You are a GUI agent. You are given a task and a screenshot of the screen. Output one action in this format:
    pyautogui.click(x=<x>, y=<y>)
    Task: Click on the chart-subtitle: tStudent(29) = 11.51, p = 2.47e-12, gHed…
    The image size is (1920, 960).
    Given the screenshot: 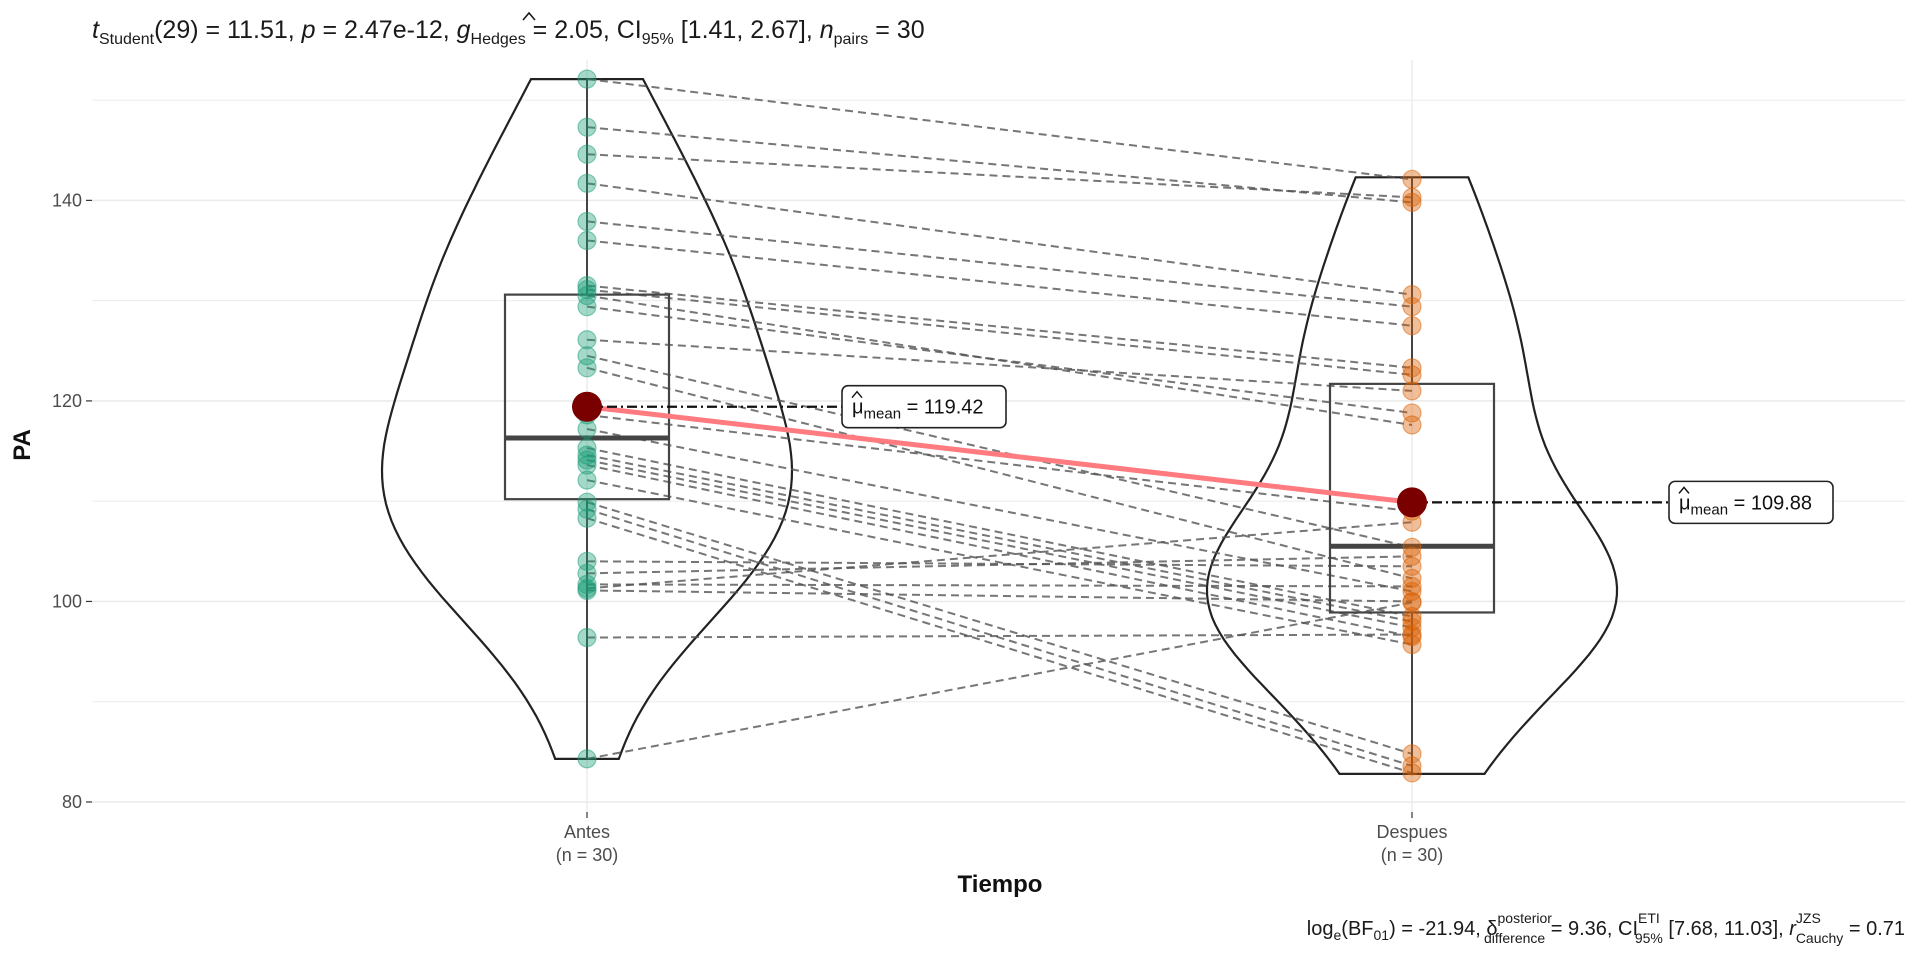 What is the action you would take?
    pyautogui.click(x=508, y=32)
    